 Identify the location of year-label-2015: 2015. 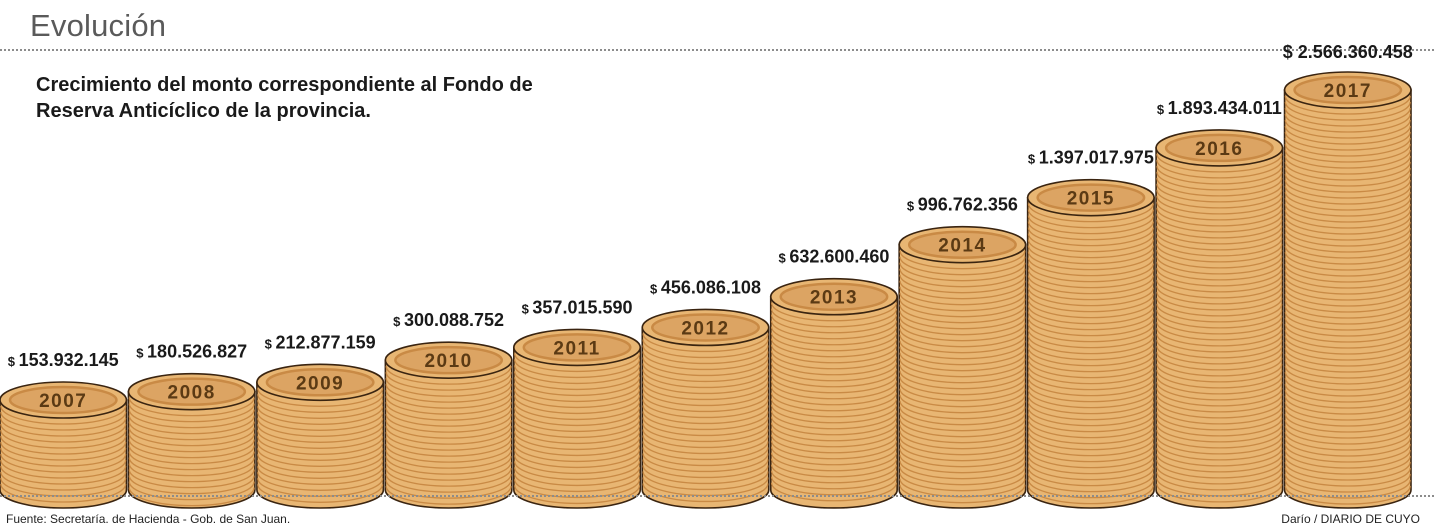
(1091, 199).